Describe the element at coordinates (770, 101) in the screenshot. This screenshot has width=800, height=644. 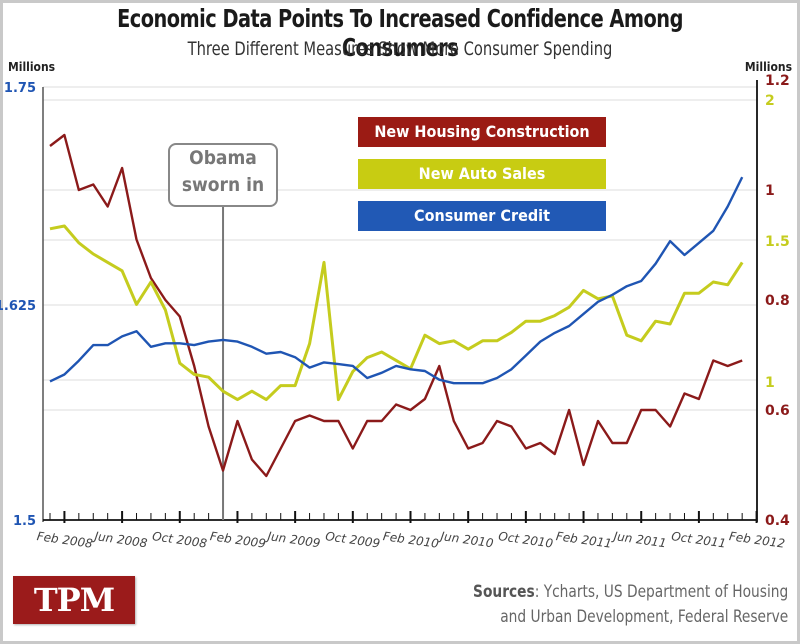
I see `right-auto-tick-label: 2` at that location.